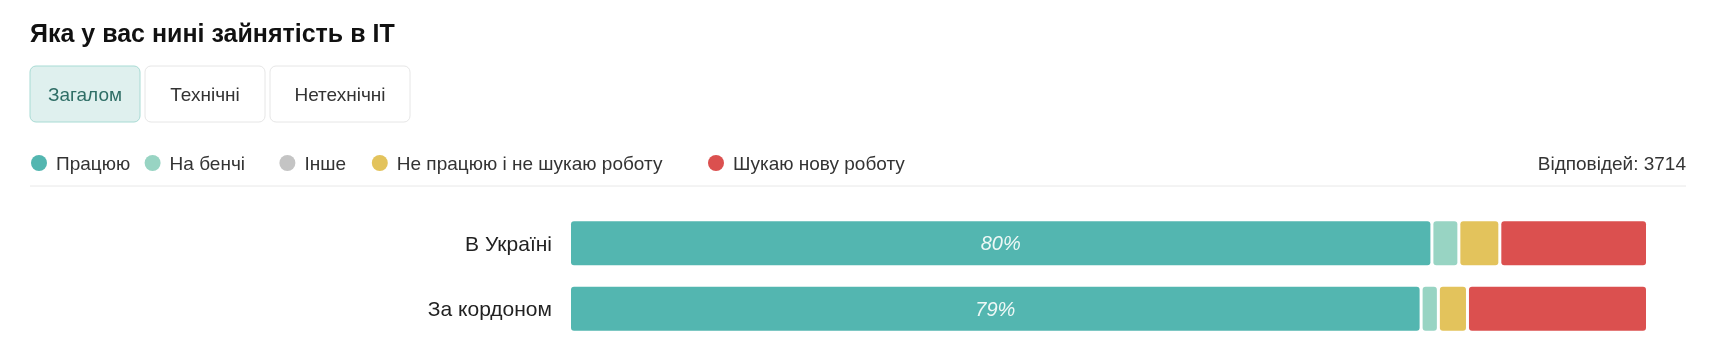 The width and height of the screenshot is (1716, 362). I want to click on data-label: 79%, so click(995, 308).